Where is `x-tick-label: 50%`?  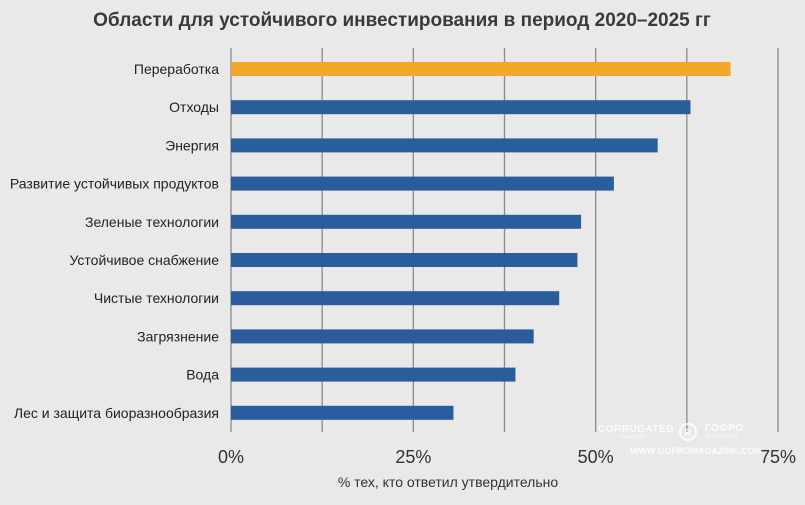 x-tick-label: 50% is located at coordinates (596, 457).